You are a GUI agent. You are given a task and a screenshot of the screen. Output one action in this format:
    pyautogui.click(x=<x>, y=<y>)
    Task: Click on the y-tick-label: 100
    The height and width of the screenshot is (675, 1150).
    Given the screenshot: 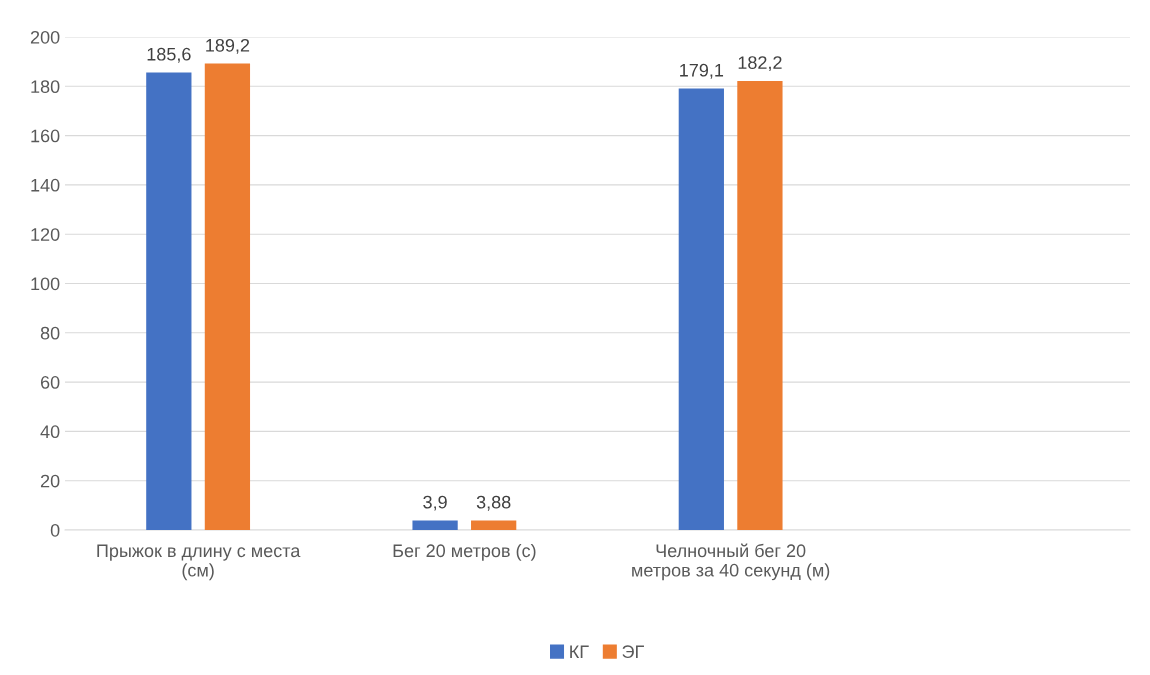 What is the action you would take?
    pyautogui.click(x=45, y=284)
    